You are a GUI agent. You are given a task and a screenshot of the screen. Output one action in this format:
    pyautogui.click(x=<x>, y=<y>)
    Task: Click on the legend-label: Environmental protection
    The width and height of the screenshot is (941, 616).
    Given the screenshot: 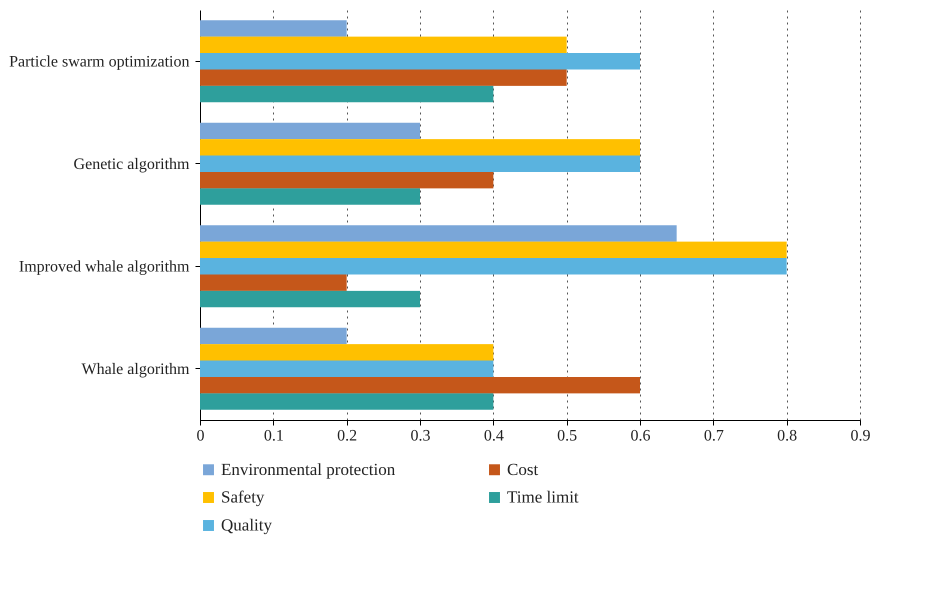 What is the action you would take?
    pyautogui.click(x=308, y=469)
    